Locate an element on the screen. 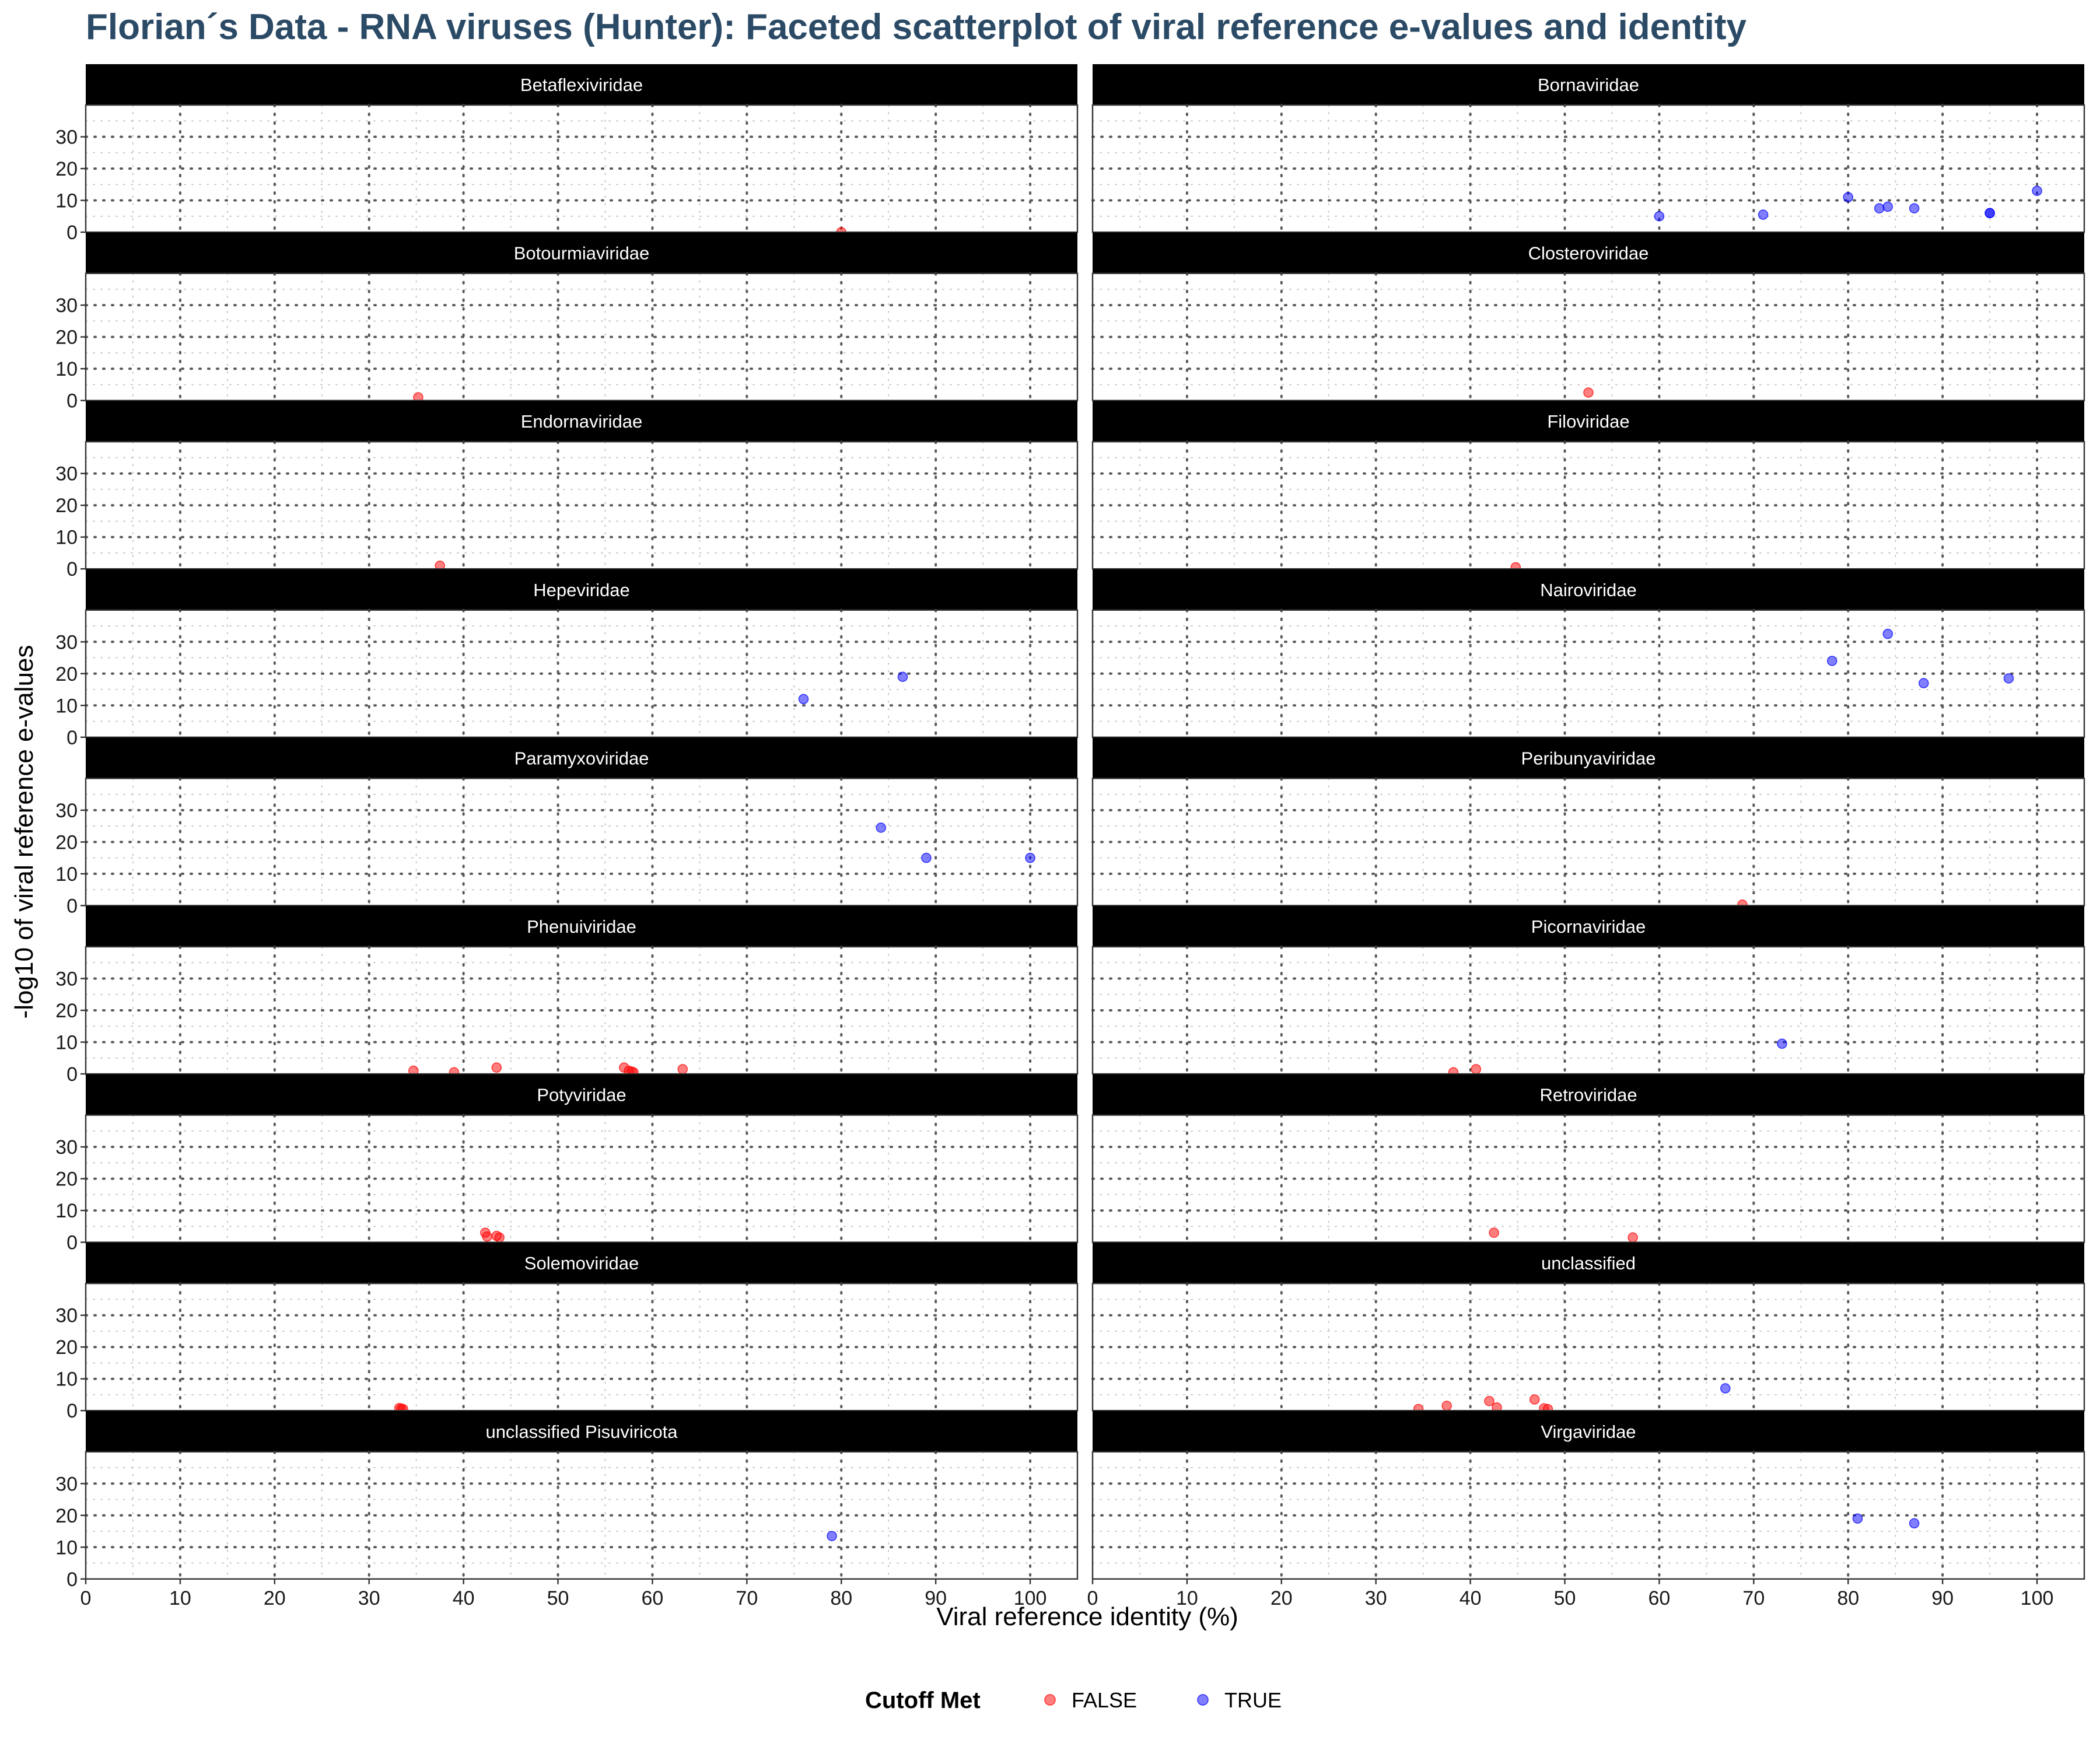 This screenshot has height=1750, width=2100. facet-label: Peribunyaviridae is located at coordinates (1588, 758).